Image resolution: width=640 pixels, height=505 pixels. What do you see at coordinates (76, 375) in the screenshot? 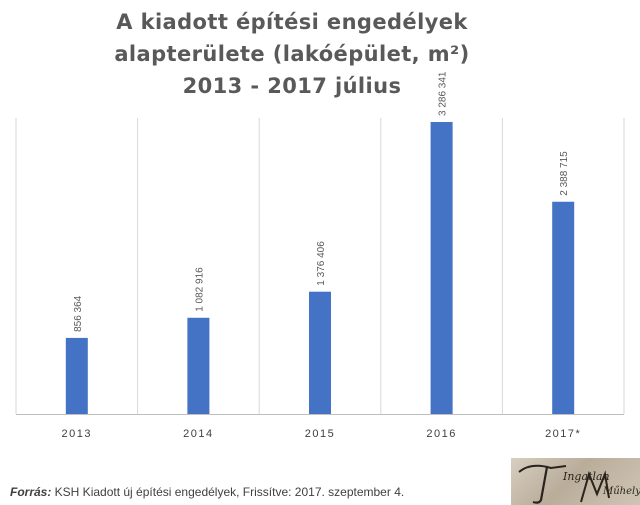
I see `bar-2013` at bounding box center [76, 375].